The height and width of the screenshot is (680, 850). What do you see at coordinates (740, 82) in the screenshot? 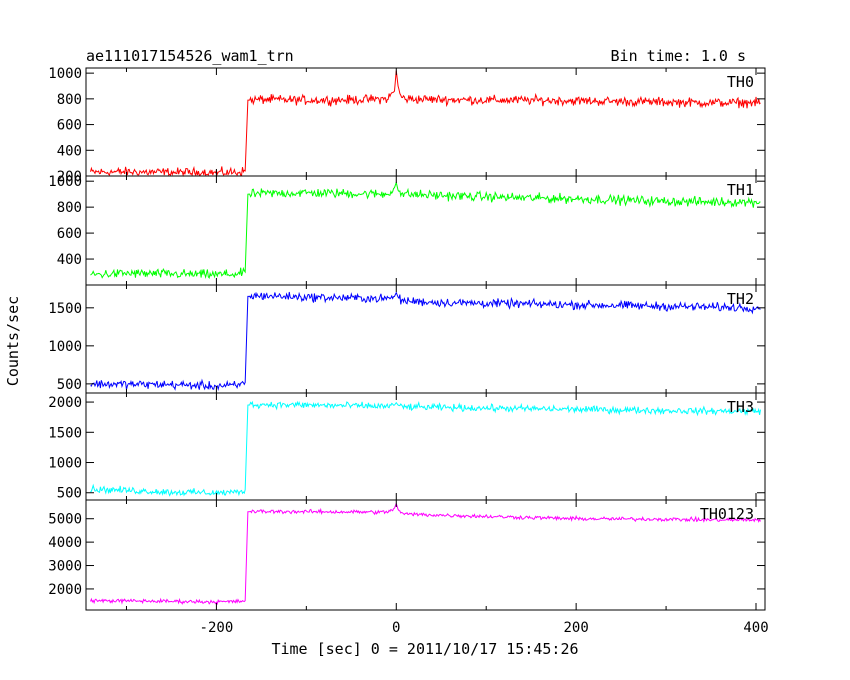
I see `panel-label-th0: TH0` at bounding box center [740, 82].